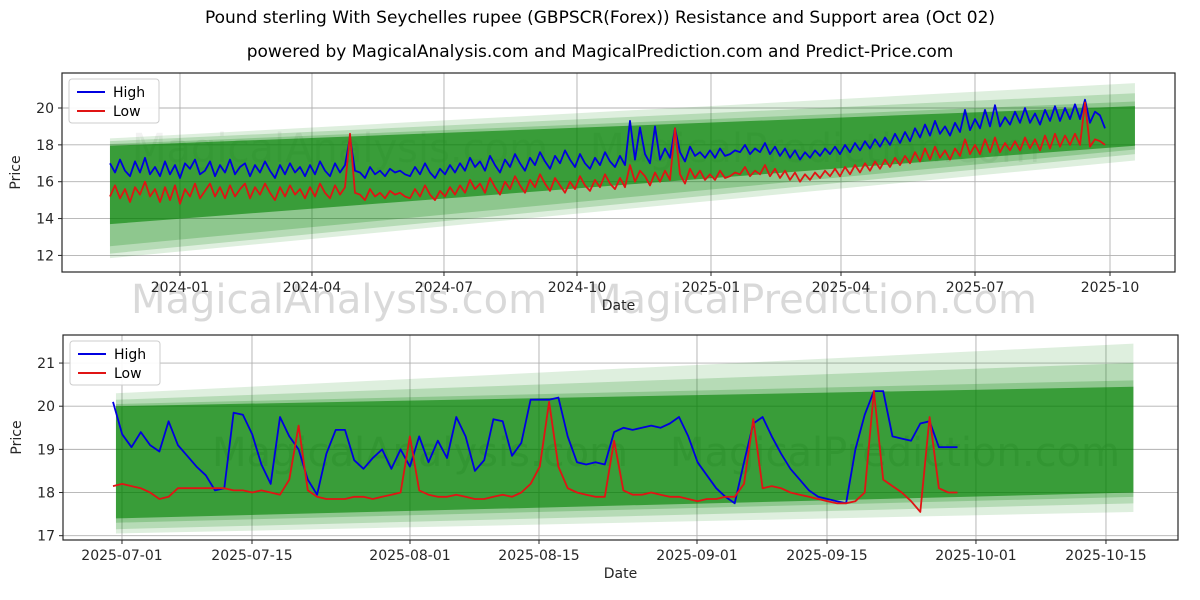  Describe the element at coordinates (17, 437) in the screenshot. I see `chart-1-yaxis-label: Price` at that location.